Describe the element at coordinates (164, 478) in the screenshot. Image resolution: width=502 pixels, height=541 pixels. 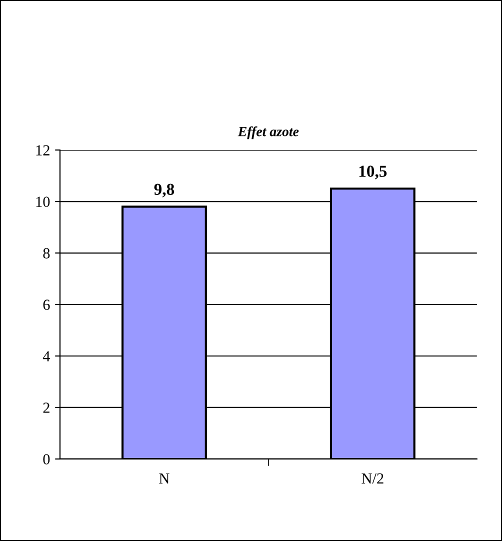
I see `x-tick-label: N` at that location.